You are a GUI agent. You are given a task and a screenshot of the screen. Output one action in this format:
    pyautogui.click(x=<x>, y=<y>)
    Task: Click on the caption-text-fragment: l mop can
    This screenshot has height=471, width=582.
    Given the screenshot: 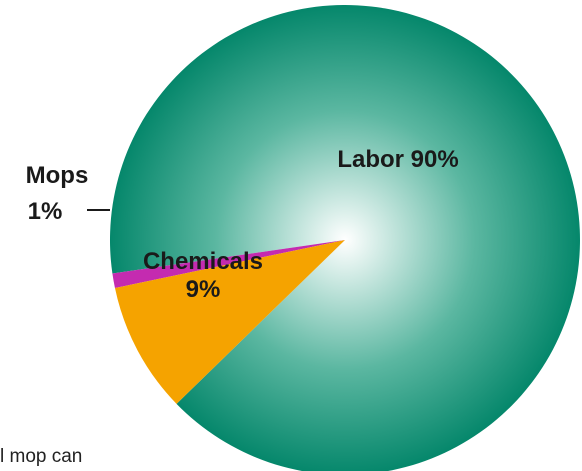 What is the action you would take?
    pyautogui.click(x=41, y=456)
    